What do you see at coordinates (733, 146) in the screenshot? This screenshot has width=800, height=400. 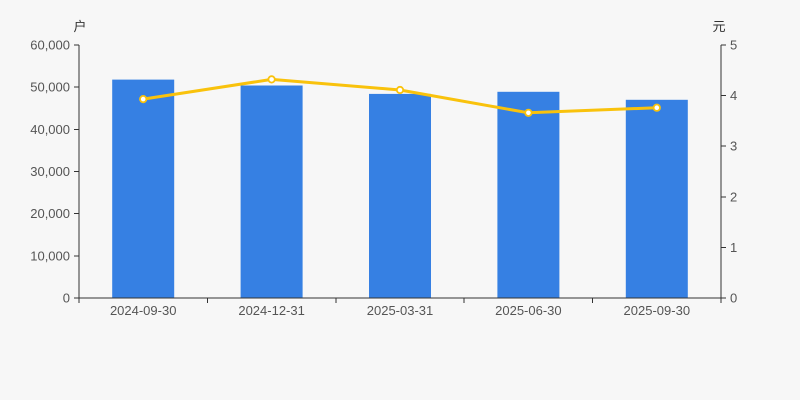 I see `right-axis-tick-label: 3` at bounding box center [733, 146].